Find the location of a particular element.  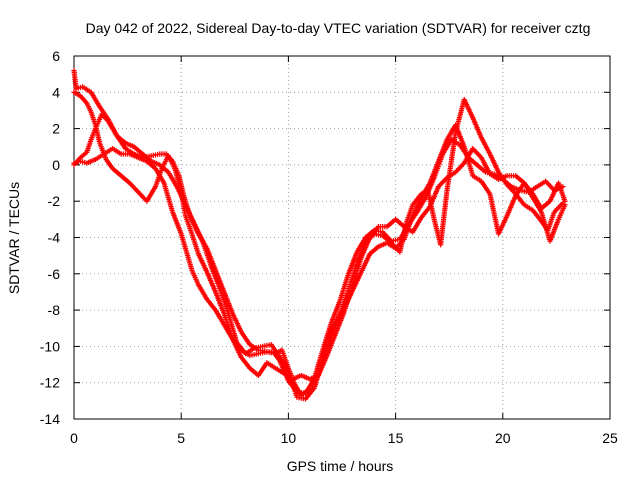

data-point is located at coordinates (565, 205).